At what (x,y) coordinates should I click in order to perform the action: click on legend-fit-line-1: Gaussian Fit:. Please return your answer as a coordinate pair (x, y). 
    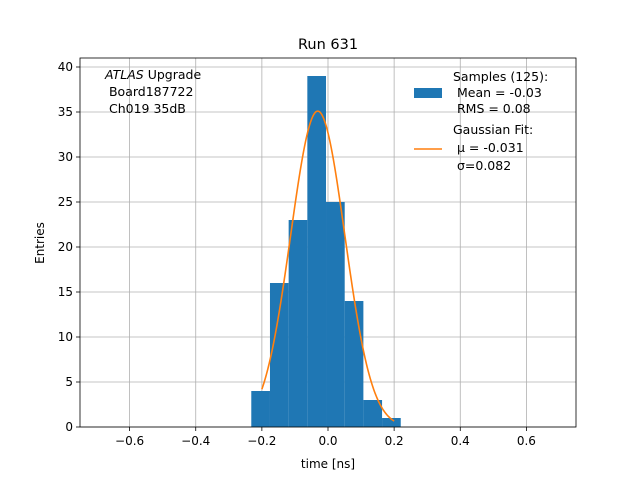
    Looking at the image, I should click on (493, 129).